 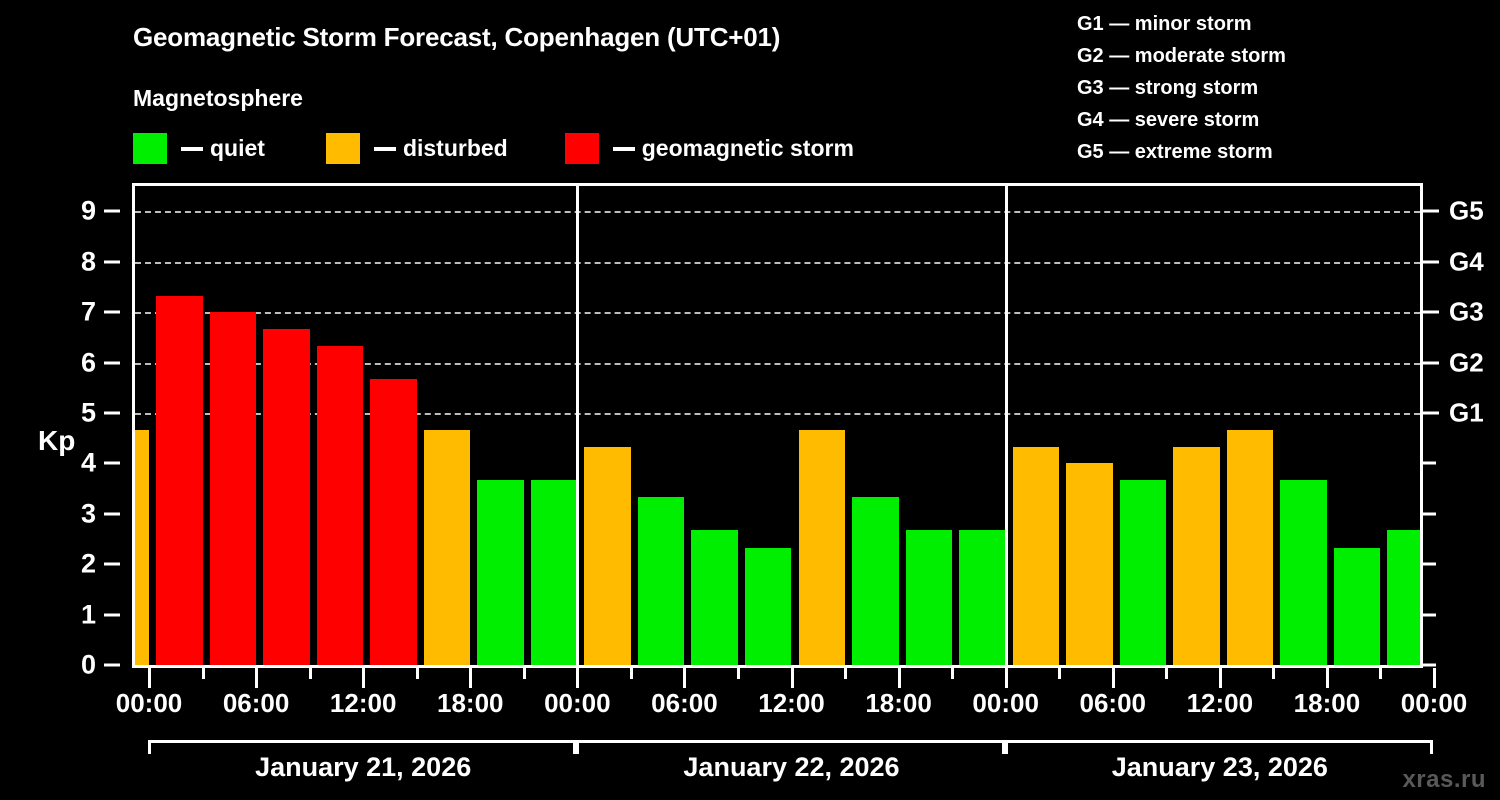 I want to click on gscale-row-g3: G3 — strong storm, so click(x=1168, y=88).